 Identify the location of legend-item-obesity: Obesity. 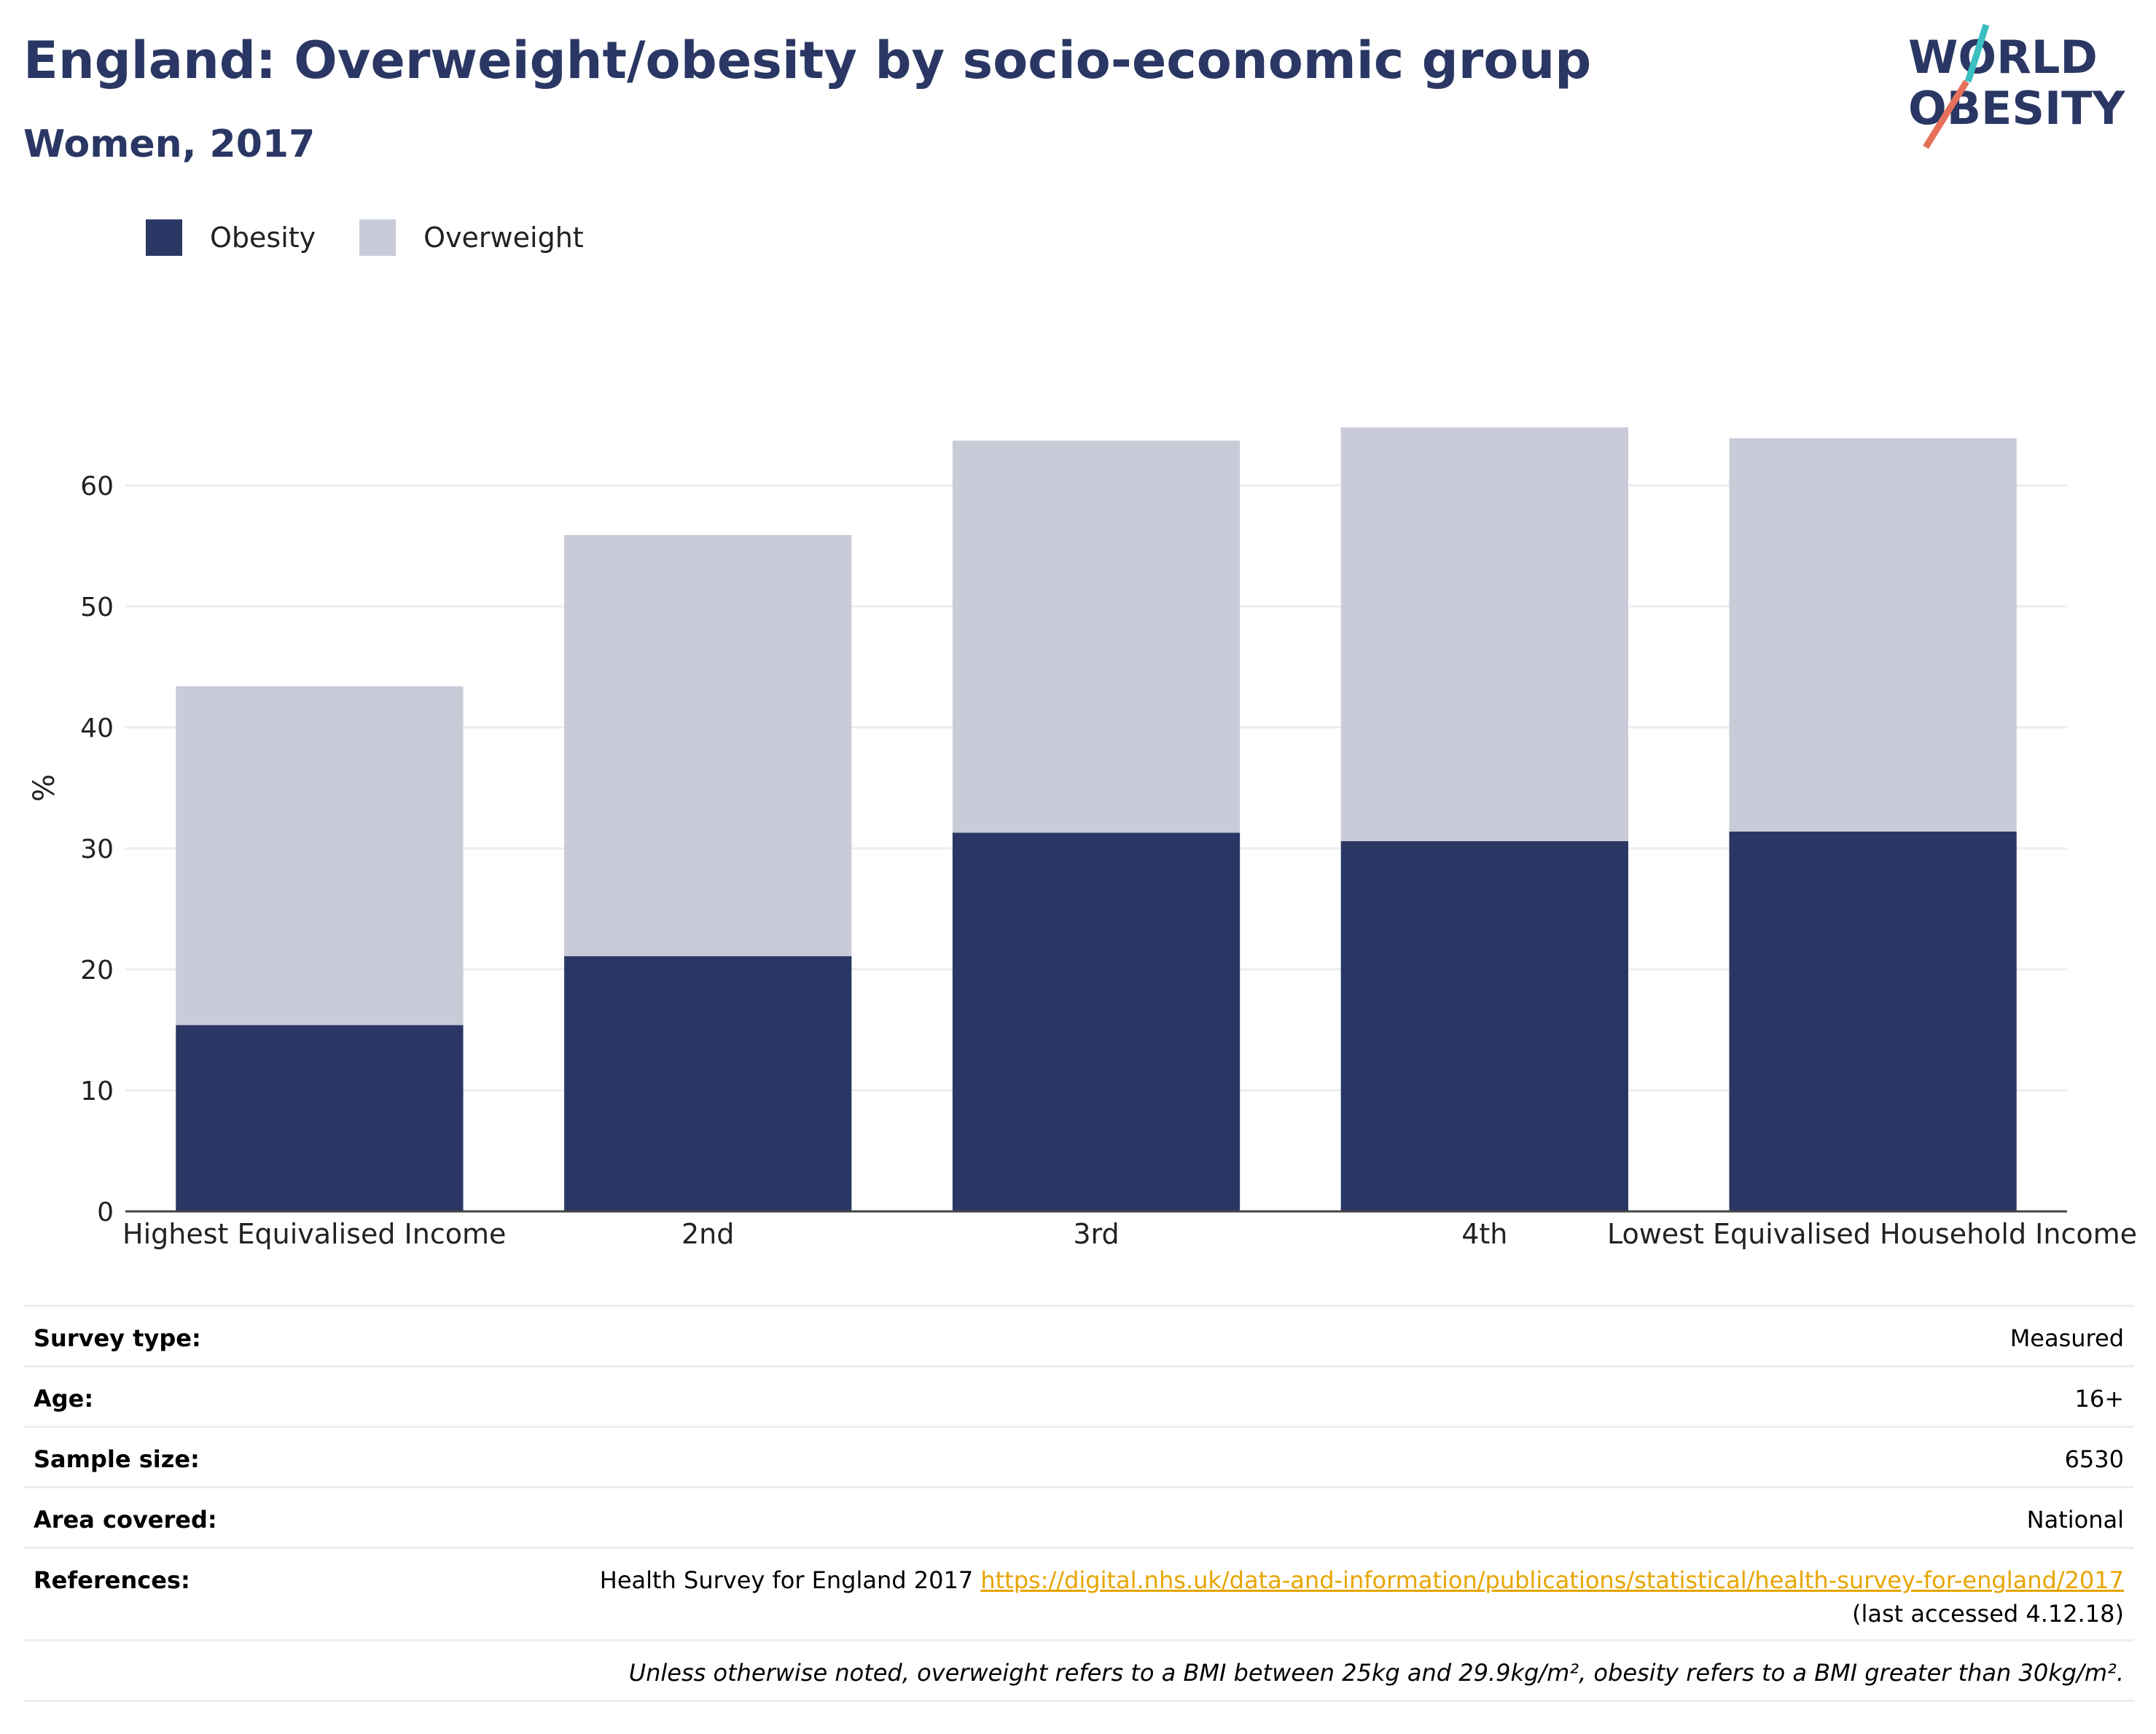
(231, 238).